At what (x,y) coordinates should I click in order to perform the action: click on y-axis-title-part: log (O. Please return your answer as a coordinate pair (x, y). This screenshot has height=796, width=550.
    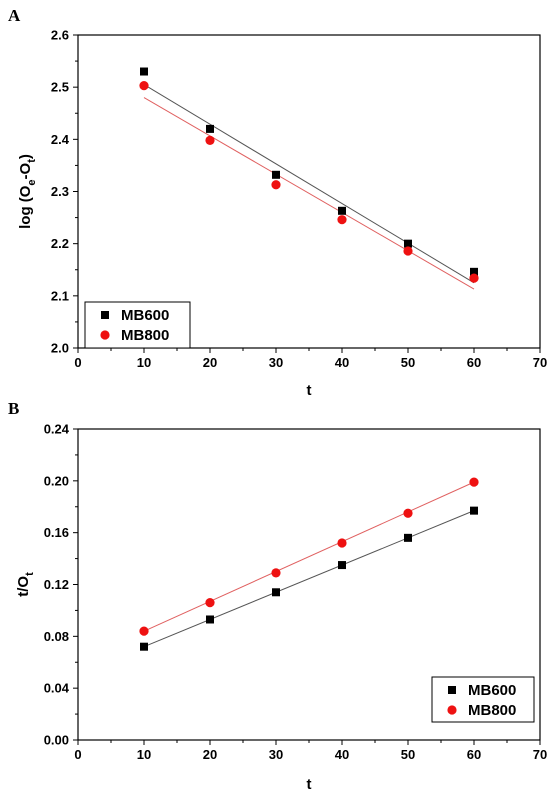
    Looking at the image, I should click on (25, 207).